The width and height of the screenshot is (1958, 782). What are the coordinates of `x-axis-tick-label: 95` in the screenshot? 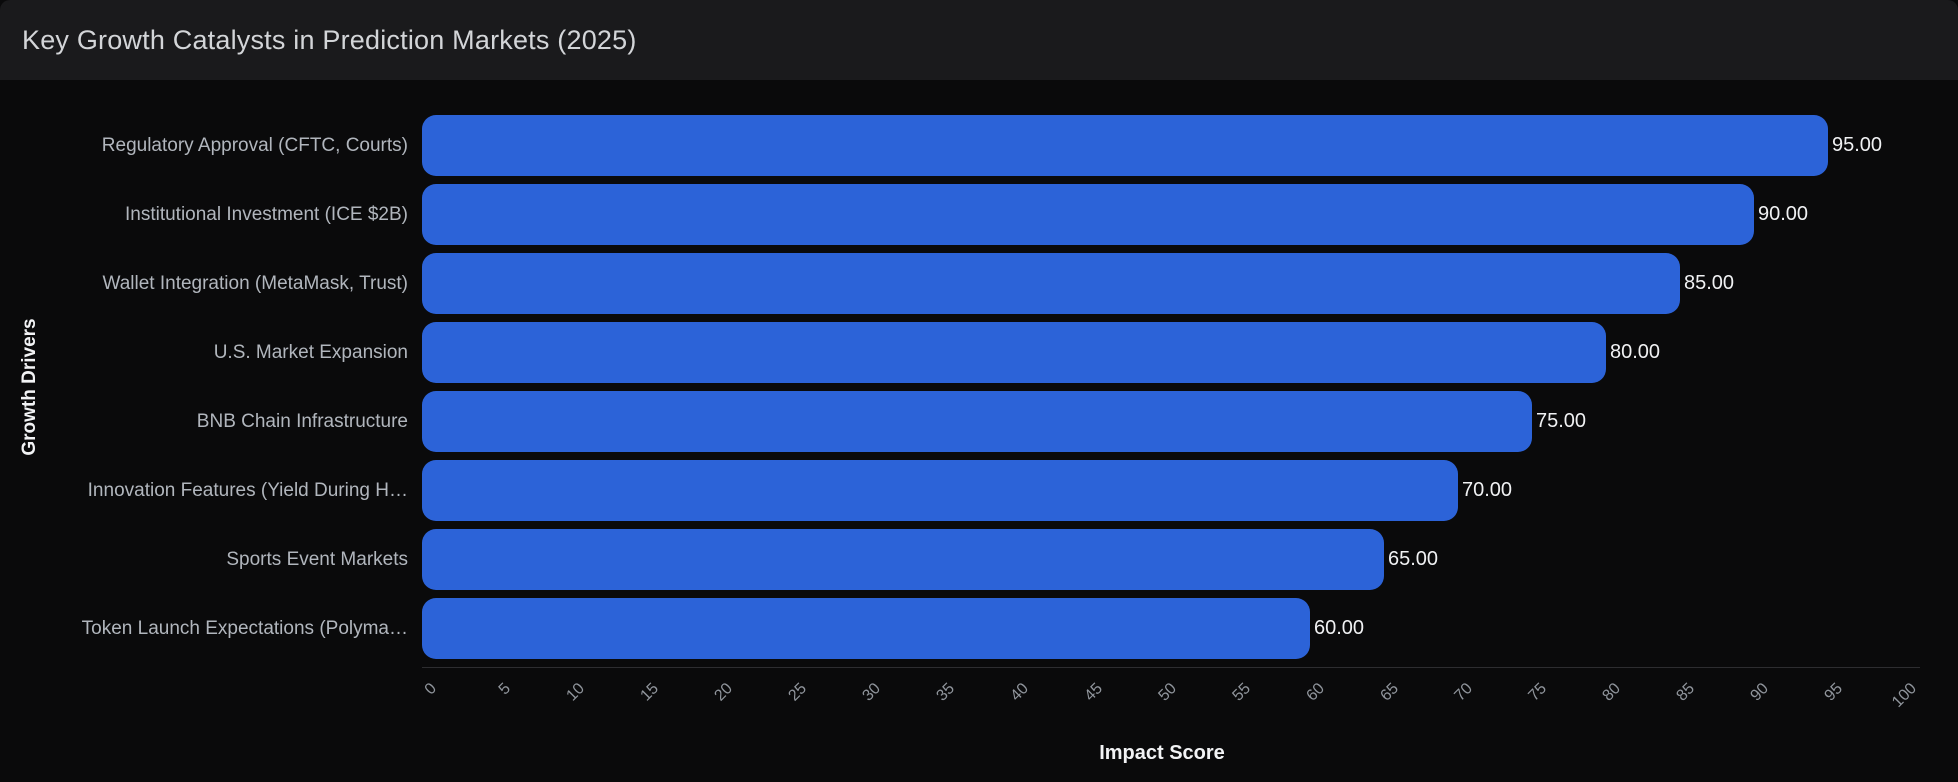 It's located at (1834, 692).